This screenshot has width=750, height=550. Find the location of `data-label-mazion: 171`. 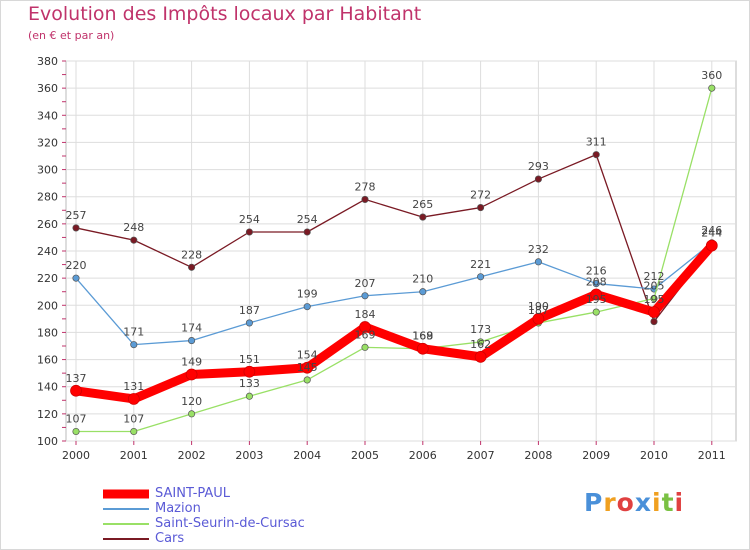

data-label-mazion: 171 is located at coordinates (133, 332).